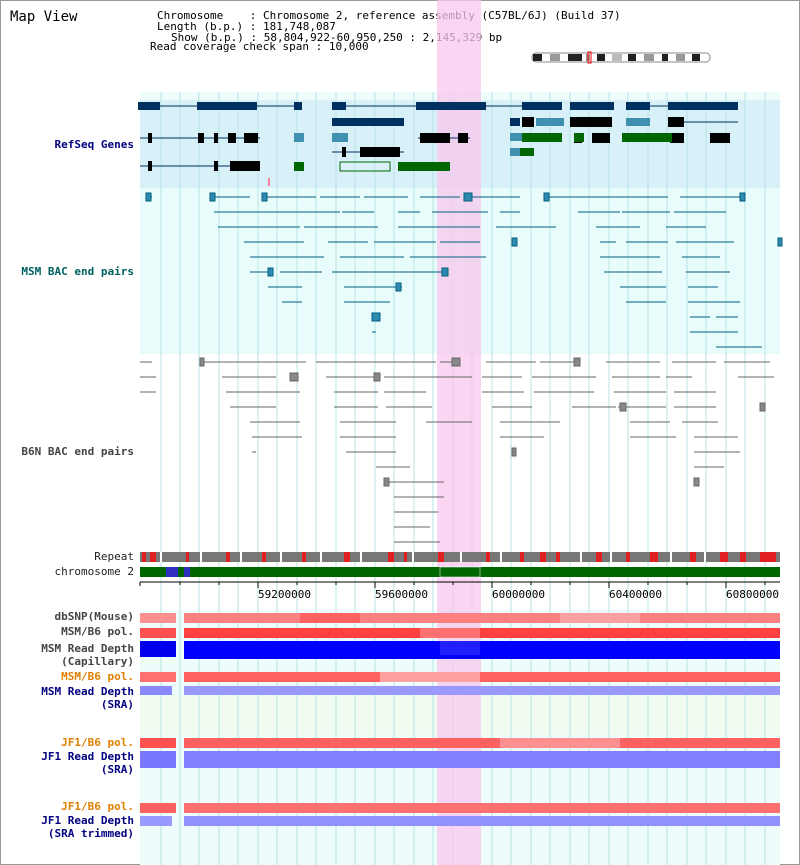 The image size is (800, 865). Describe the element at coordinates (114, 556) in the screenshot. I see `track-label-repeat: Repeat` at that location.